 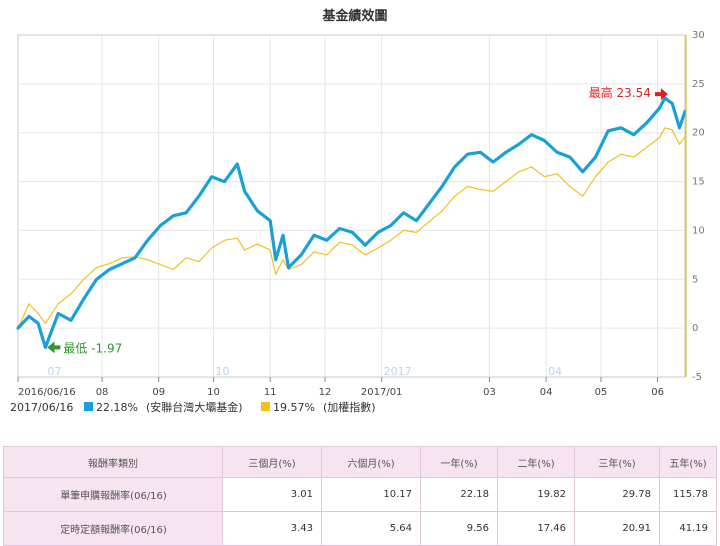 What do you see at coordinates (398, 371) in the screenshot?
I see `month-watermark: 2017` at bounding box center [398, 371].